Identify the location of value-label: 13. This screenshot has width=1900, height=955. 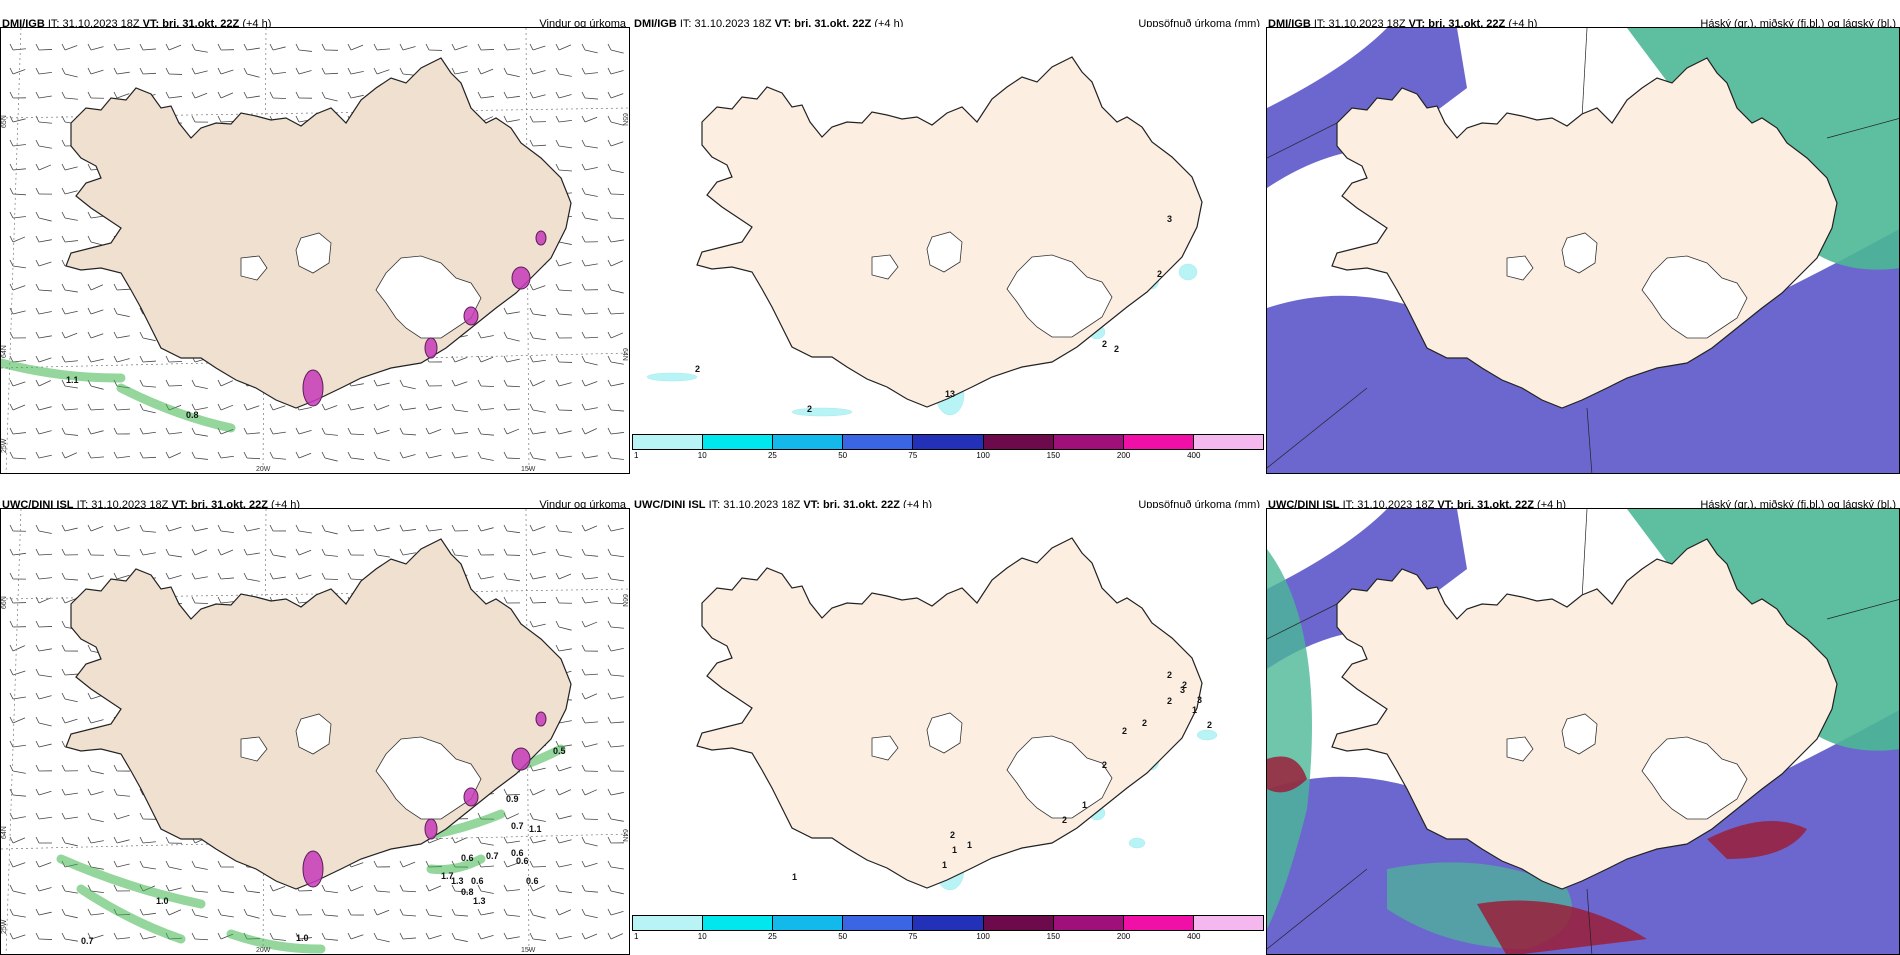
(950, 394).